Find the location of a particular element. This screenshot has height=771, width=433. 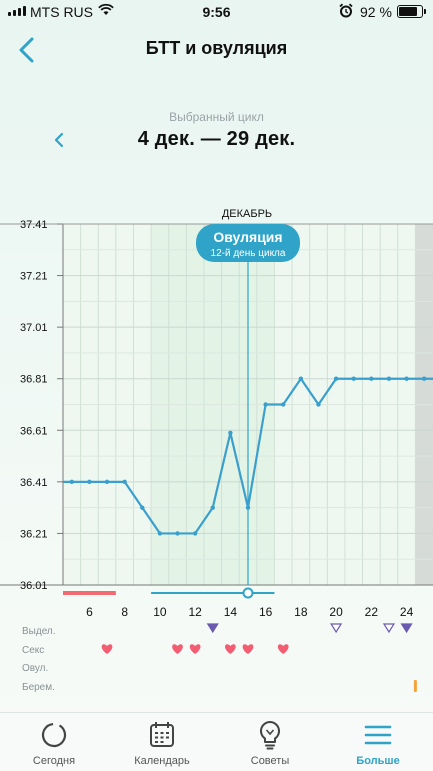

y-tick-label: 37.41 is located at coordinates (34, 225).